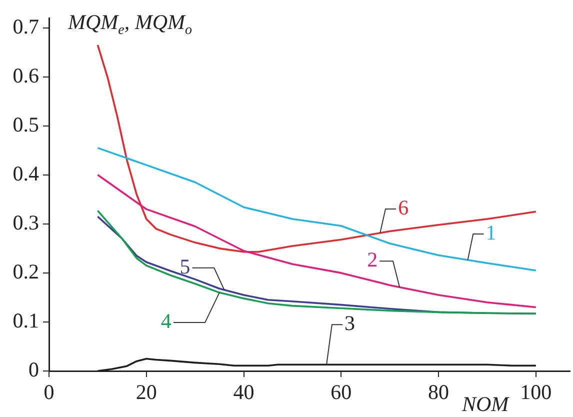  Describe the element at coordinates (130, 25) in the screenshot. I see `y-axis-title: MQM$_{e}$, MQM$_{o}$` at that location.